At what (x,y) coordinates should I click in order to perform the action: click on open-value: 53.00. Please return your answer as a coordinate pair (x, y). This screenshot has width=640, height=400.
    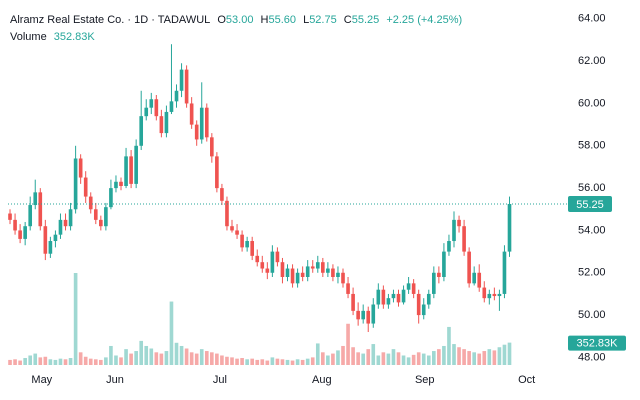
    Looking at the image, I should click on (239, 20).